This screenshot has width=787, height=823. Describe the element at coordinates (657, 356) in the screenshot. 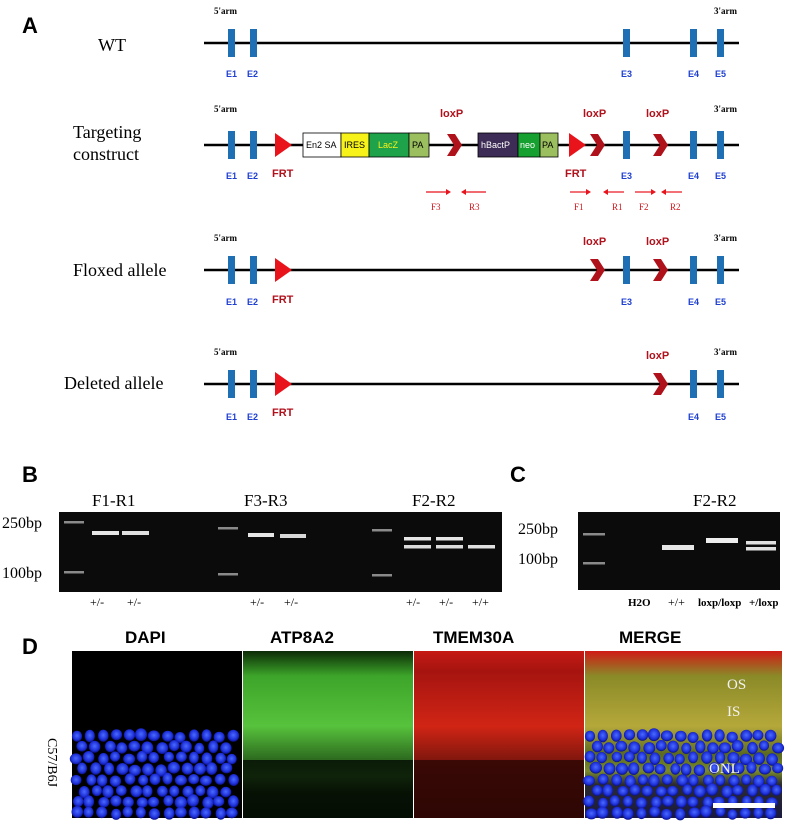

I see `del-loxp-label: loxP` at that location.